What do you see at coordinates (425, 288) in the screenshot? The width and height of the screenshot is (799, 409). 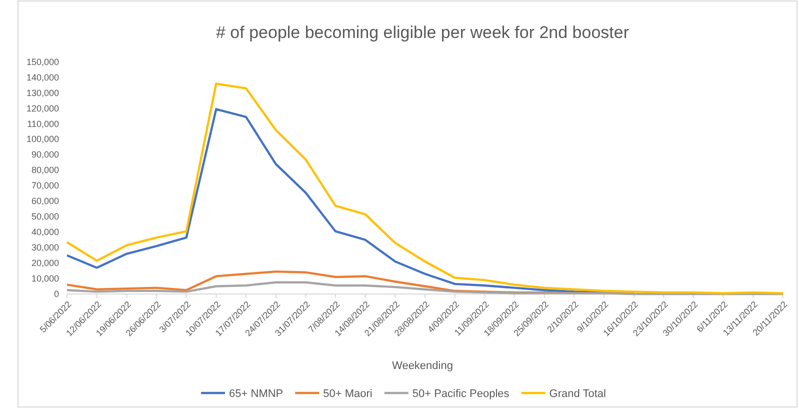 I see `line-series` at bounding box center [425, 288].